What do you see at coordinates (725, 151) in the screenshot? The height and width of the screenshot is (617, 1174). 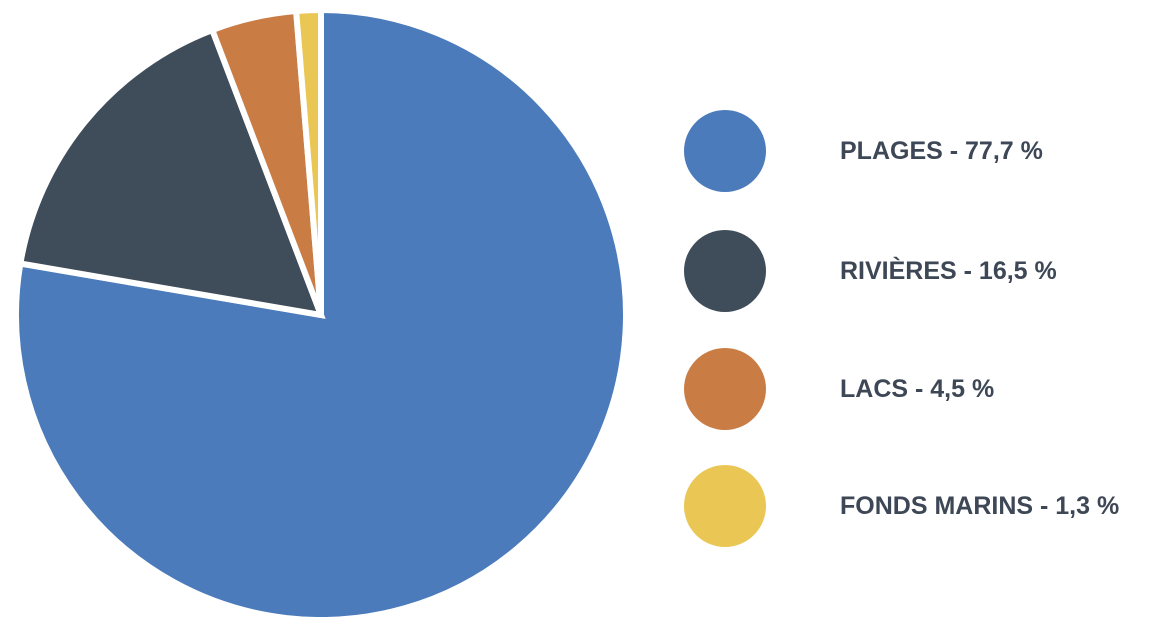 I see `legend-swatch-plages` at bounding box center [725, 151].